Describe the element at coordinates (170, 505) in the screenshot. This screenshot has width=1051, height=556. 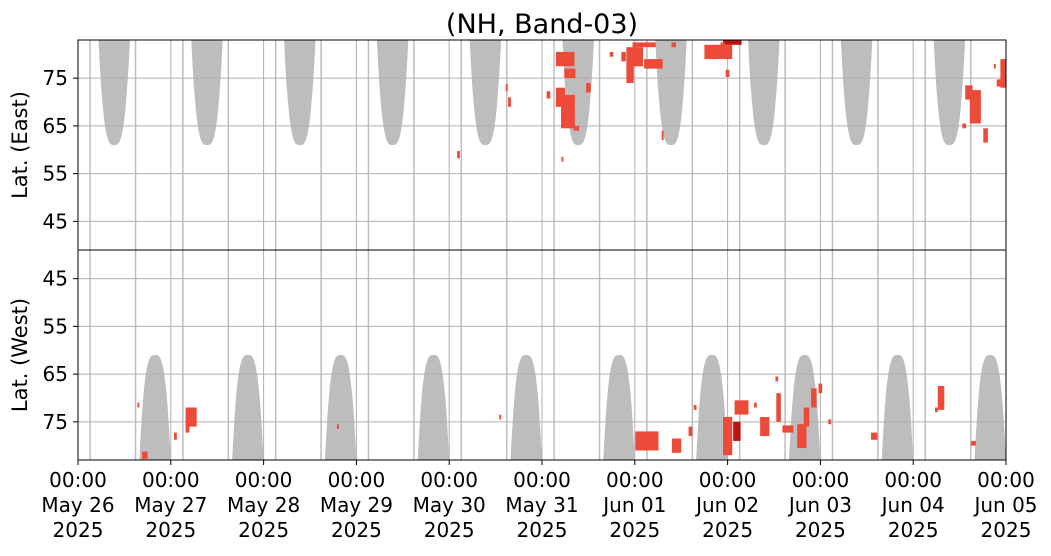
I see `x-tick-label: May 27` at that location.